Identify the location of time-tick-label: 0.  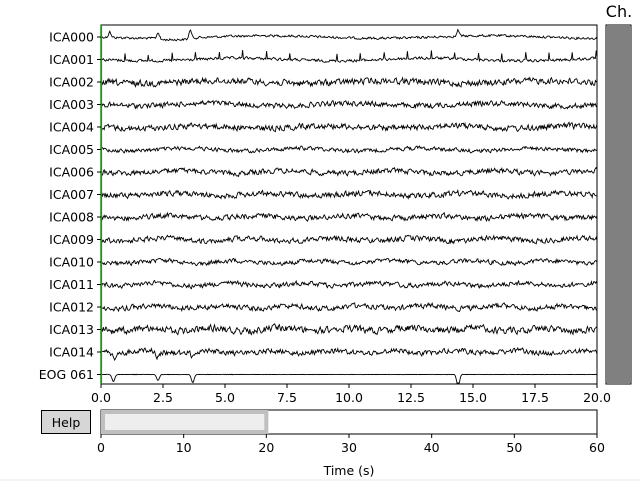
(101, 447).